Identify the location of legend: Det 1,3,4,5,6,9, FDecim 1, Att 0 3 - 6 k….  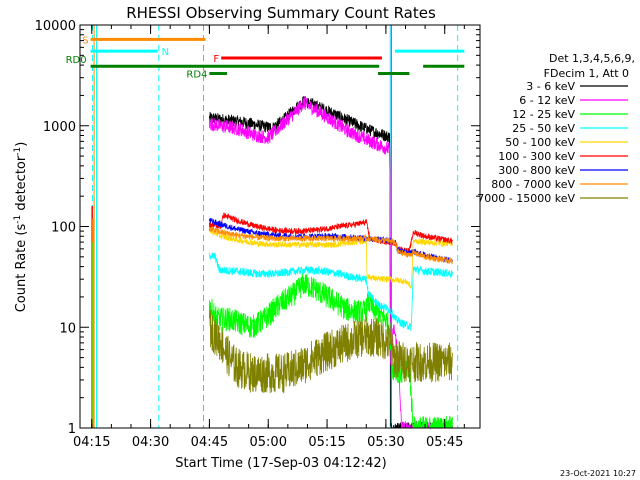
(556, 128).